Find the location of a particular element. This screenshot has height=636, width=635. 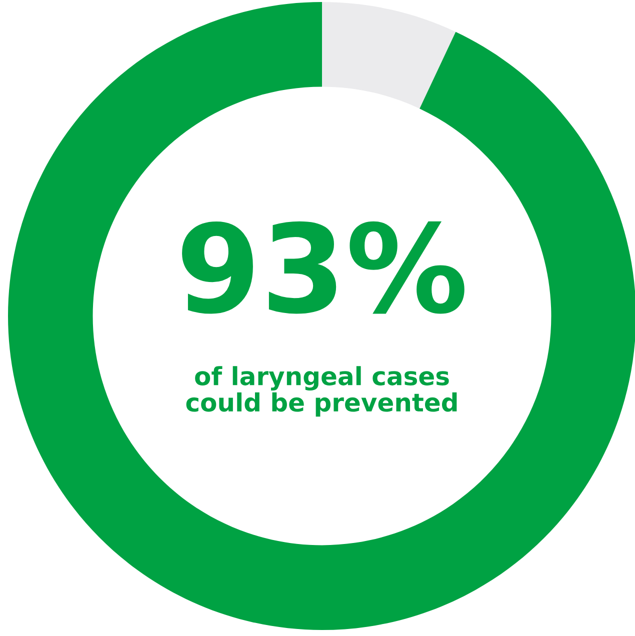

text: of laryngeal cases could be prevented is located at coordinates (321, 391).